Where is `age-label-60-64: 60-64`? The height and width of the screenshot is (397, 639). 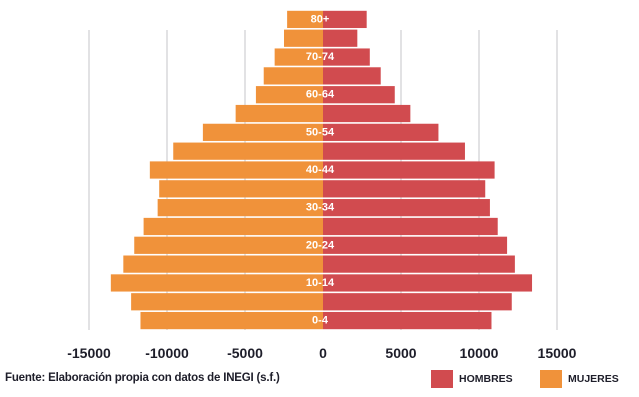
age-label-60-64: 60-64 is located at coordinates (320, 95).